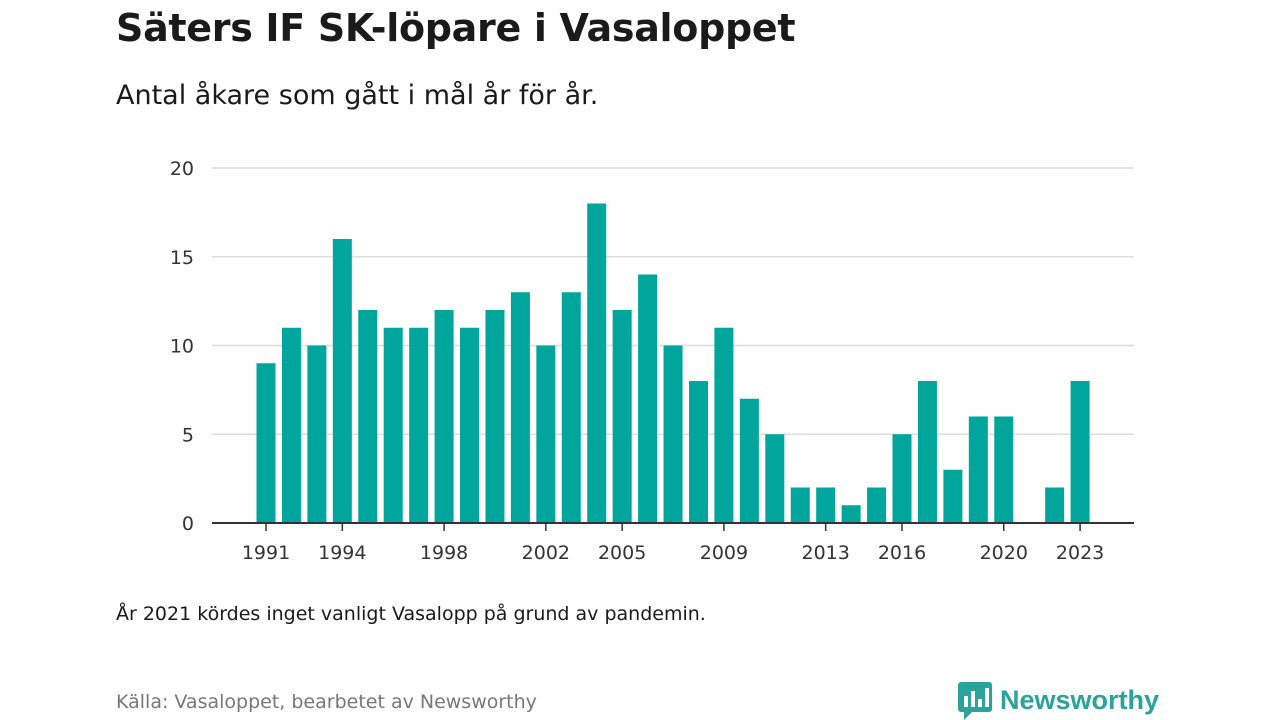 The height and width of the screenshot is (720, 1280). What do you see at coordinates (597, 363) in the screenshot?
I see `bar-2004` at bounding box center [597, 363].